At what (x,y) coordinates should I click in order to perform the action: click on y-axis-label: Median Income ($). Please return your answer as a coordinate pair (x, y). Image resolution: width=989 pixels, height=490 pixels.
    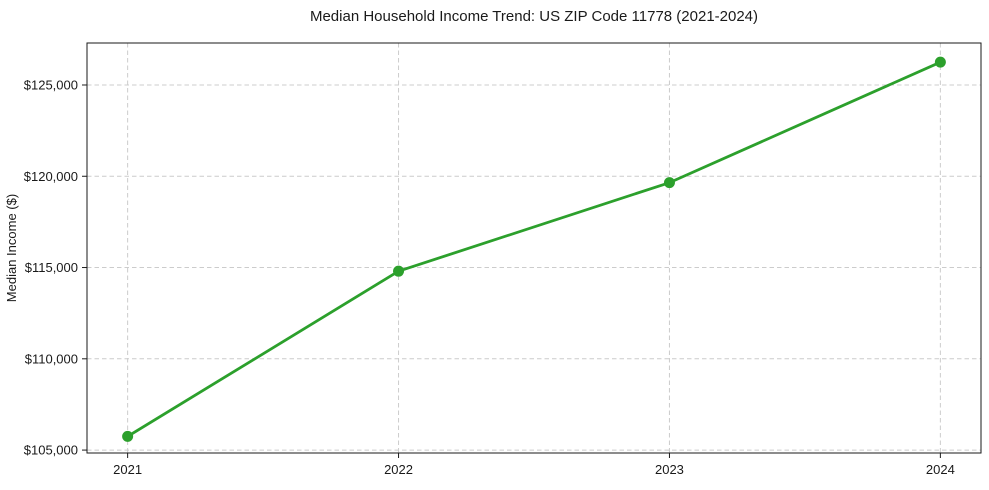
    Looking at the image, I should click on (11, 248).